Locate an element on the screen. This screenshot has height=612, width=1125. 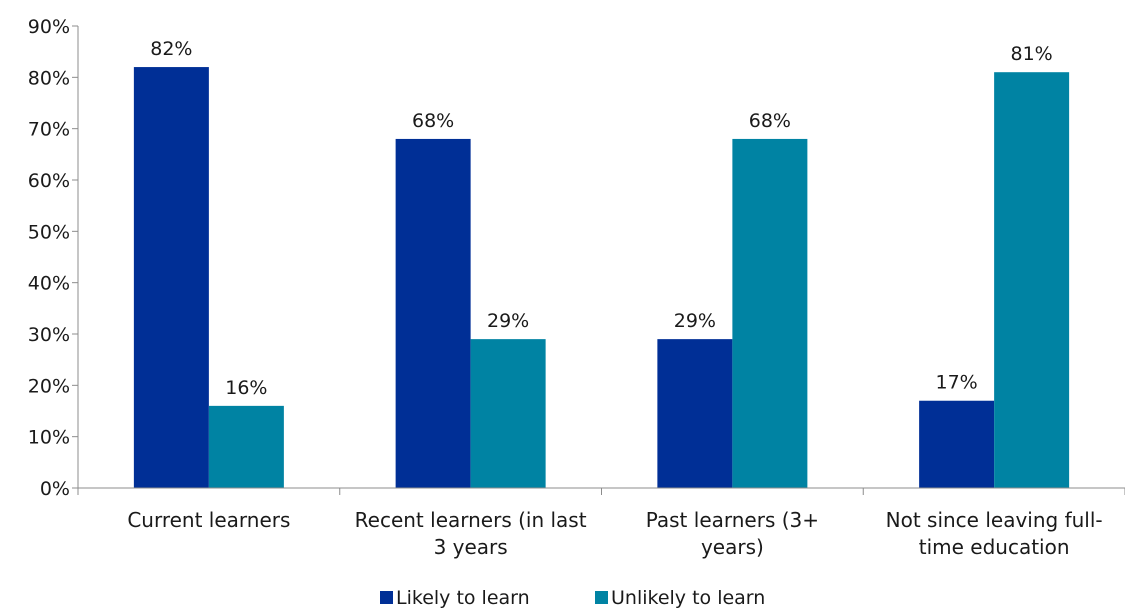
category-label: Past learners (3+ years) is located at coordinates (732, 533).